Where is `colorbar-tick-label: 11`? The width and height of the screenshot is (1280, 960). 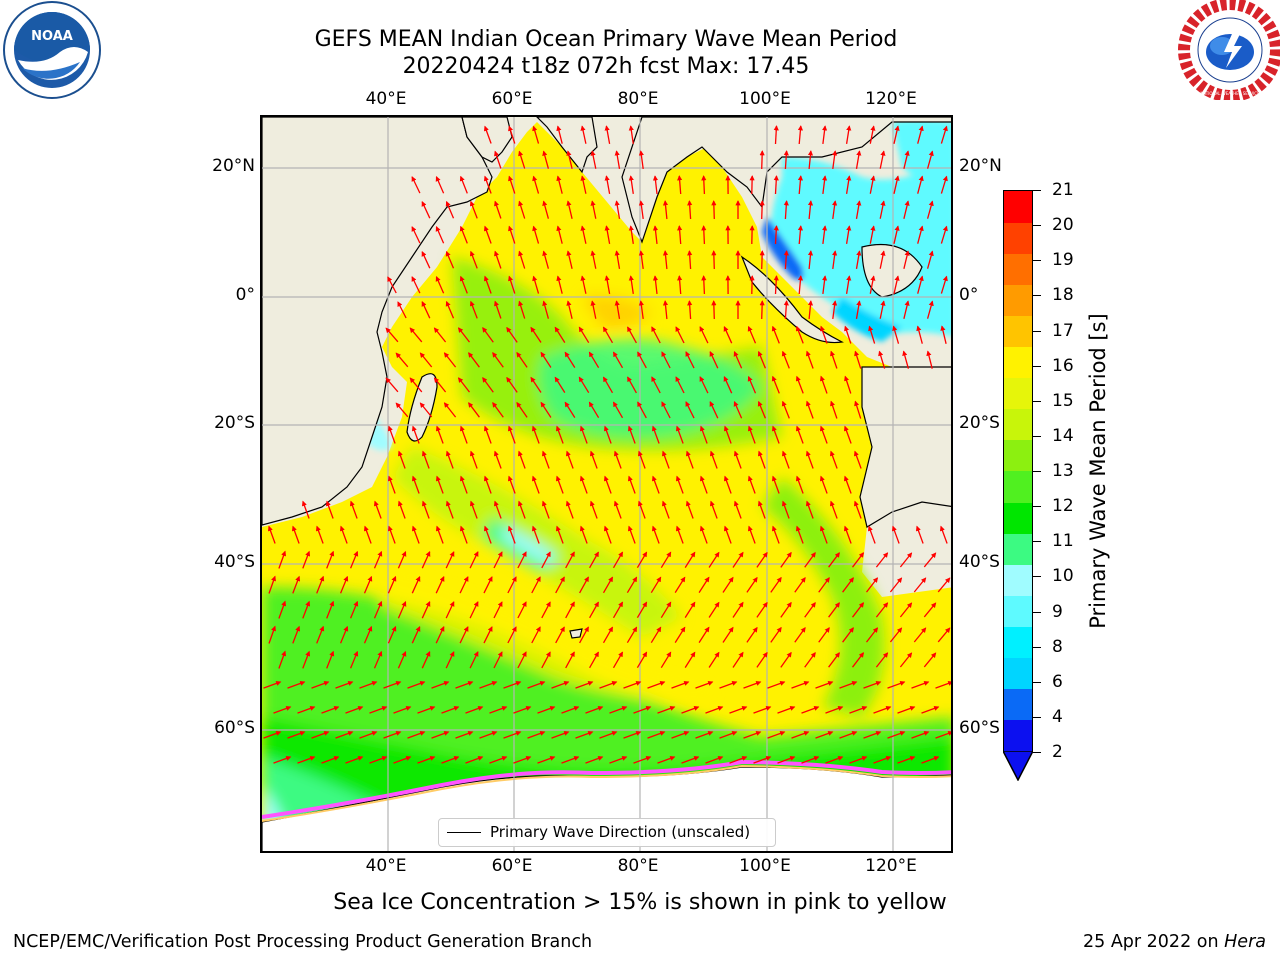
colorbar-tick-label: 11 is located at coordinates (1063, 541).